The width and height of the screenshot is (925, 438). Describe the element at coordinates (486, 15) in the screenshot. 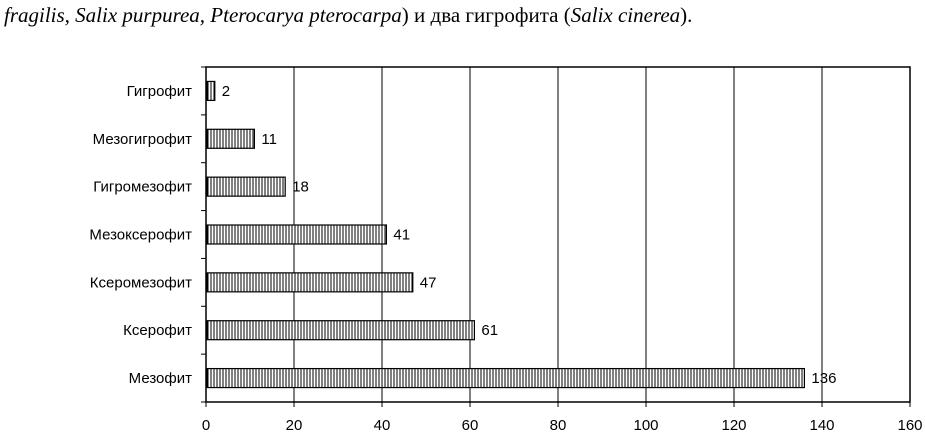

I see `caption-text: ) и два гигрофита (` at that location.